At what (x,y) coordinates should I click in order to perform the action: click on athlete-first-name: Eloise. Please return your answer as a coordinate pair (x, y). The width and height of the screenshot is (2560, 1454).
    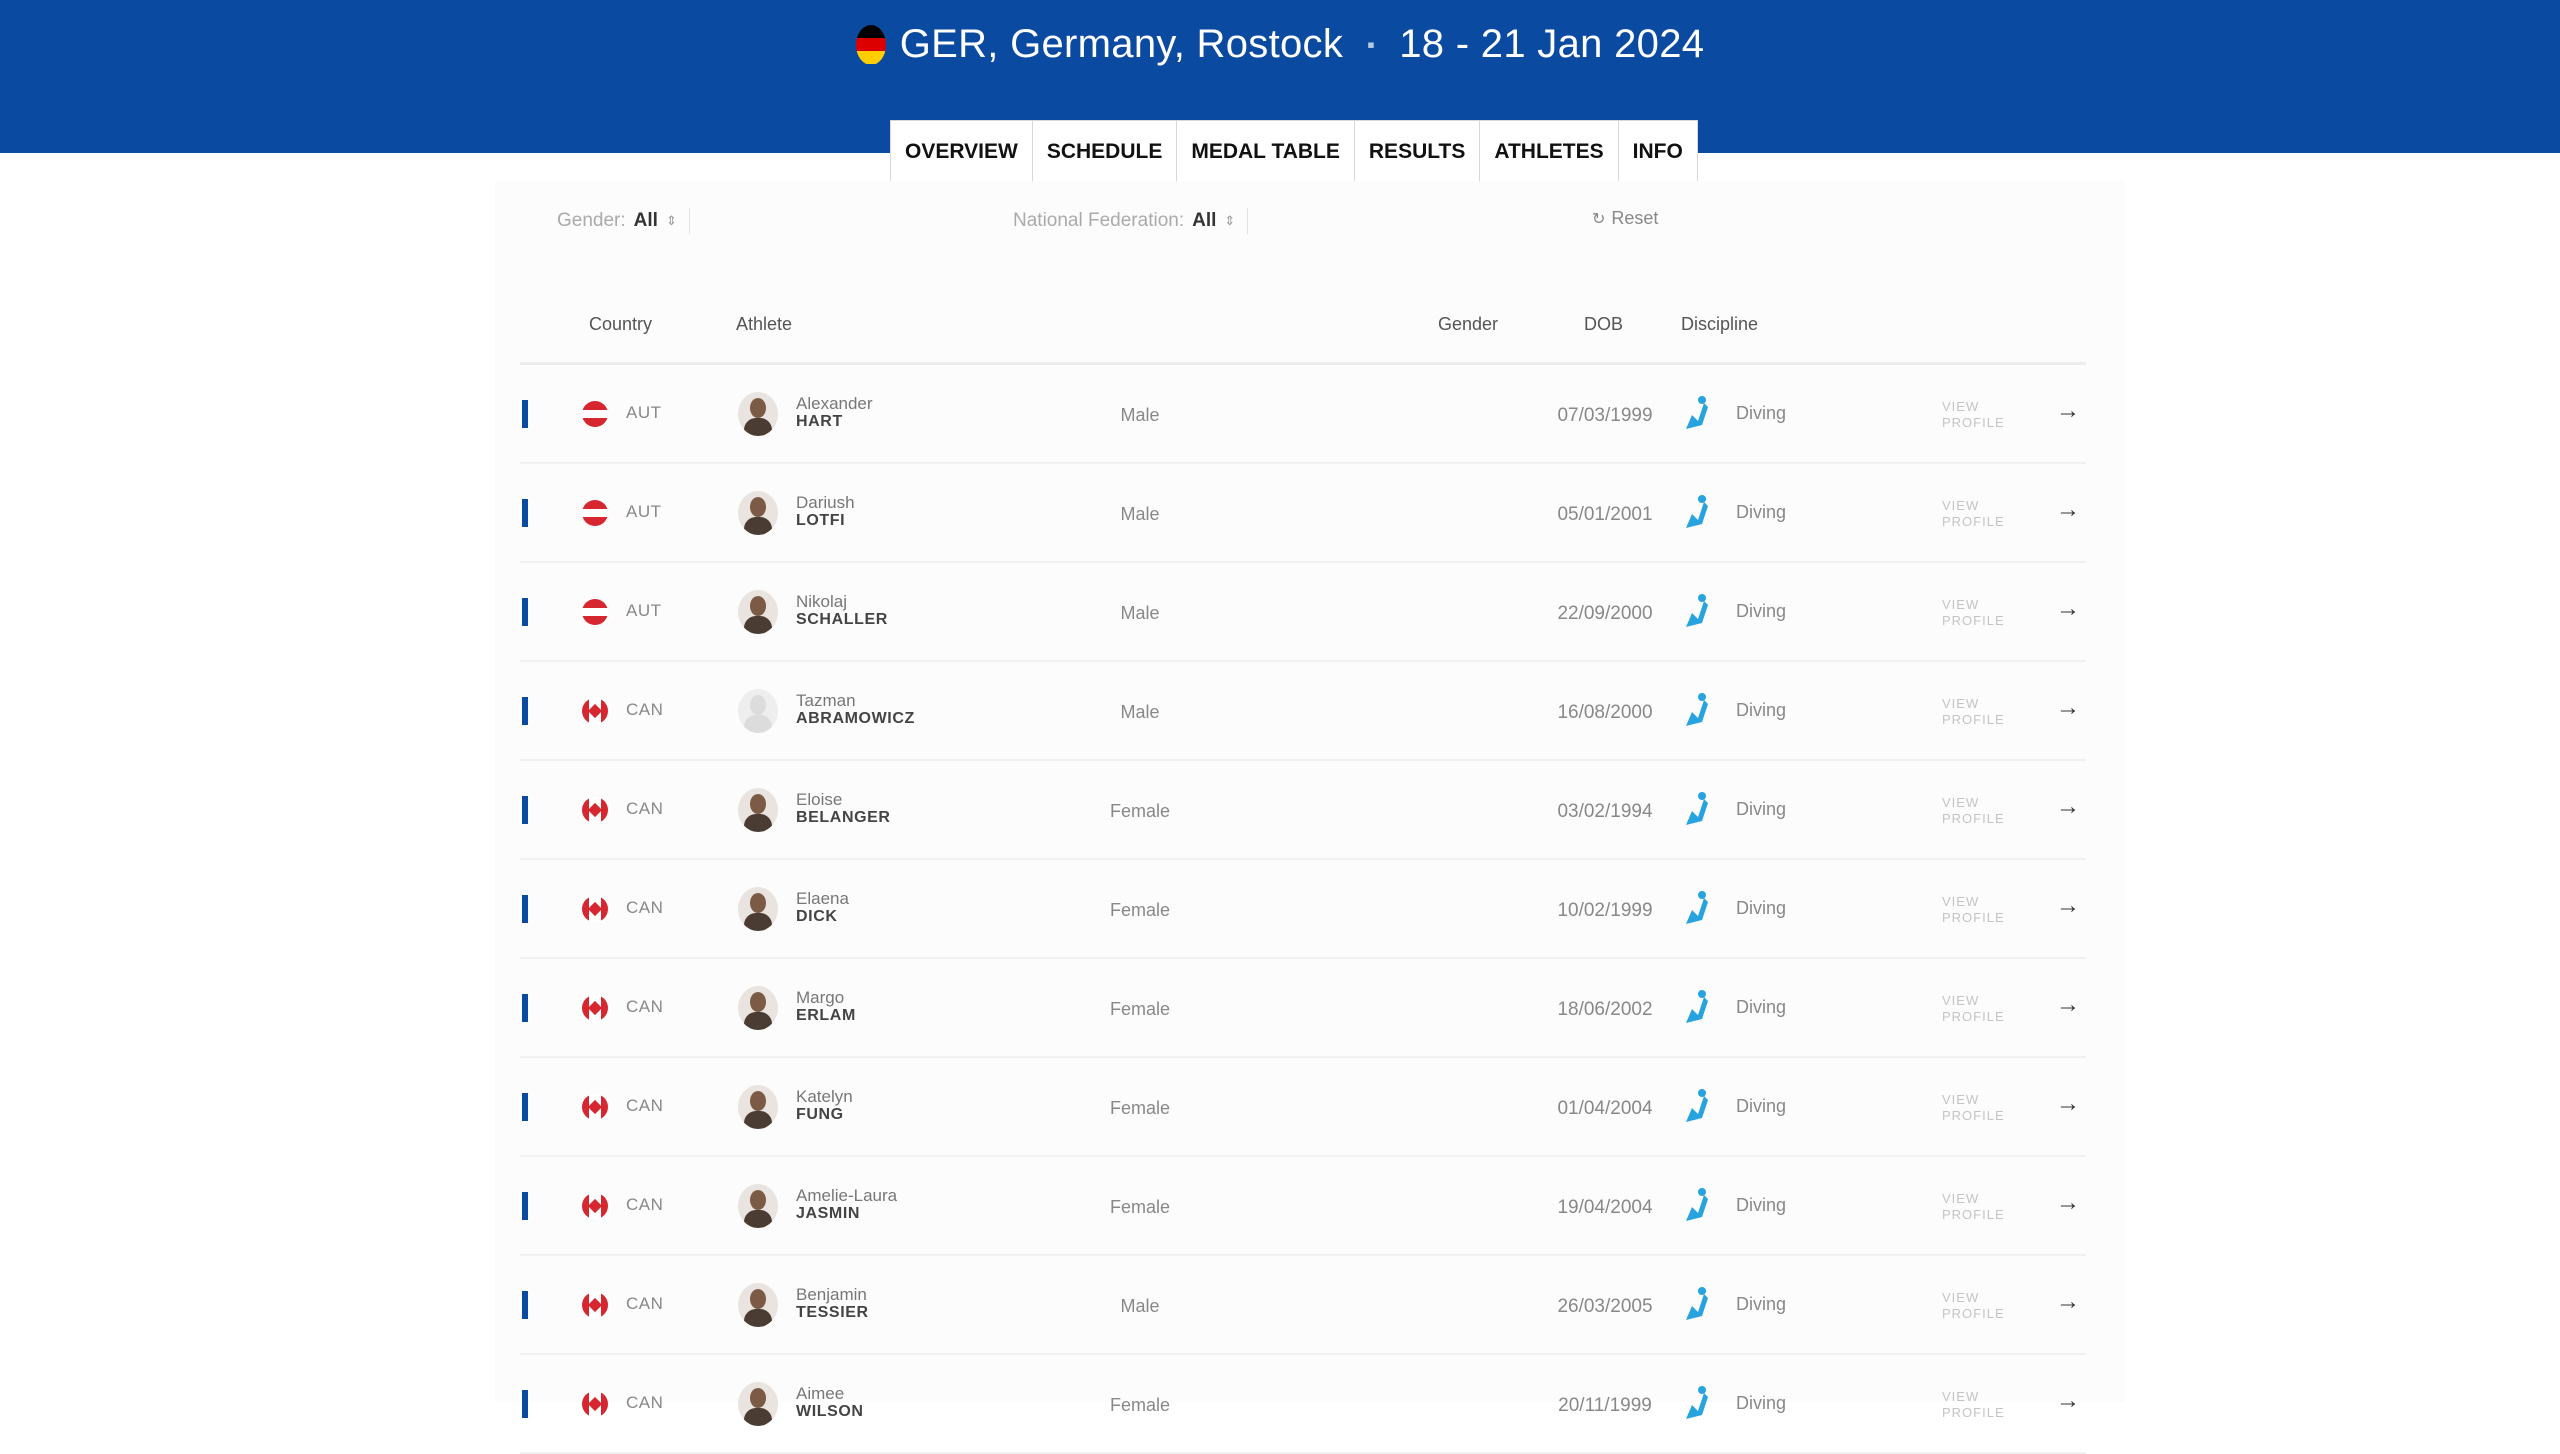
    Looking at the image, I should click on (819, 799).